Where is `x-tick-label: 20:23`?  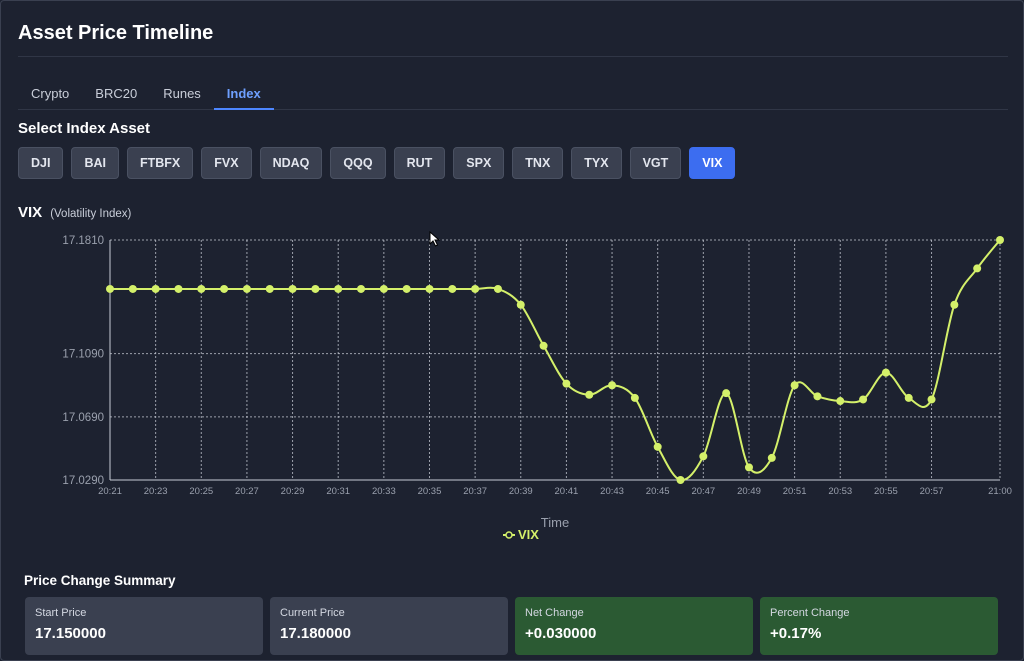
x-tick-label: 20:23 is located at coordinates (156, 491).